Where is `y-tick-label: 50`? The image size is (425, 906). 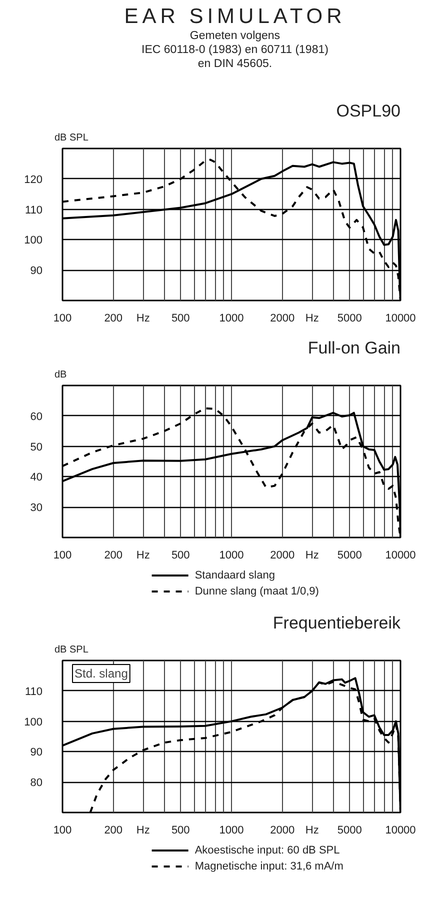
y-tick-label: 50 is located at coordinates (36, 447).